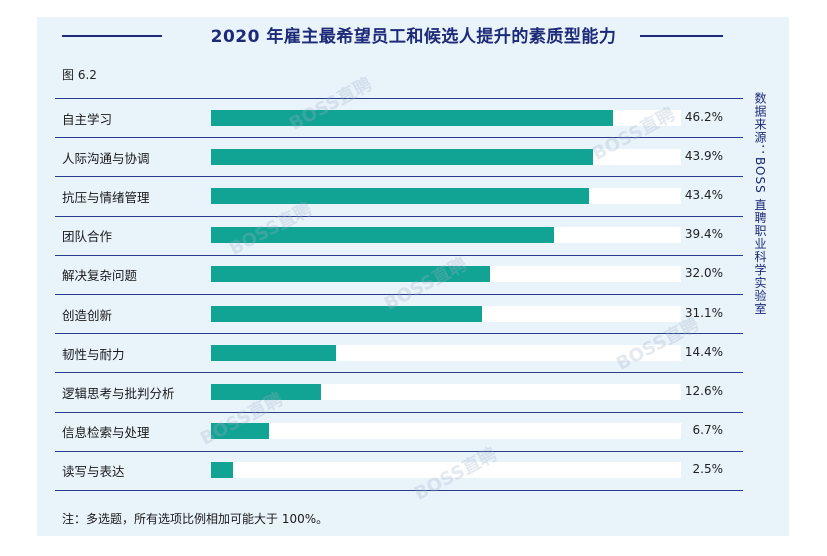 The width and height of the screenshot is (827, 556). What do you see at coordinates (106, 433) in the screenshot?
I see `category-label: 信息检索与处理` at bounding box center [106, 433].